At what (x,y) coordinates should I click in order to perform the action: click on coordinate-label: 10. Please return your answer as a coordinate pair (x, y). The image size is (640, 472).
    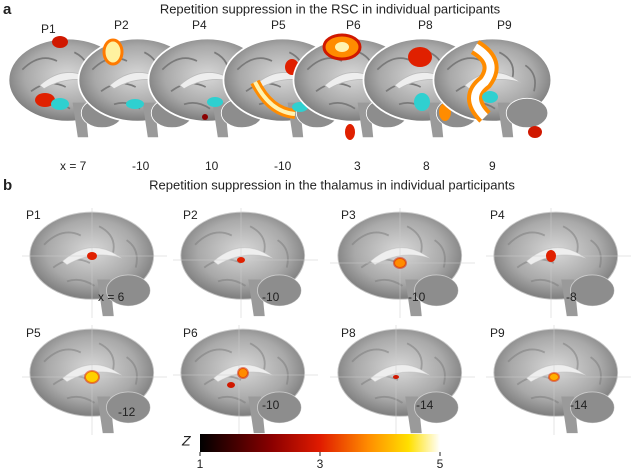
    Looking at the image, I should click on (212, 166).